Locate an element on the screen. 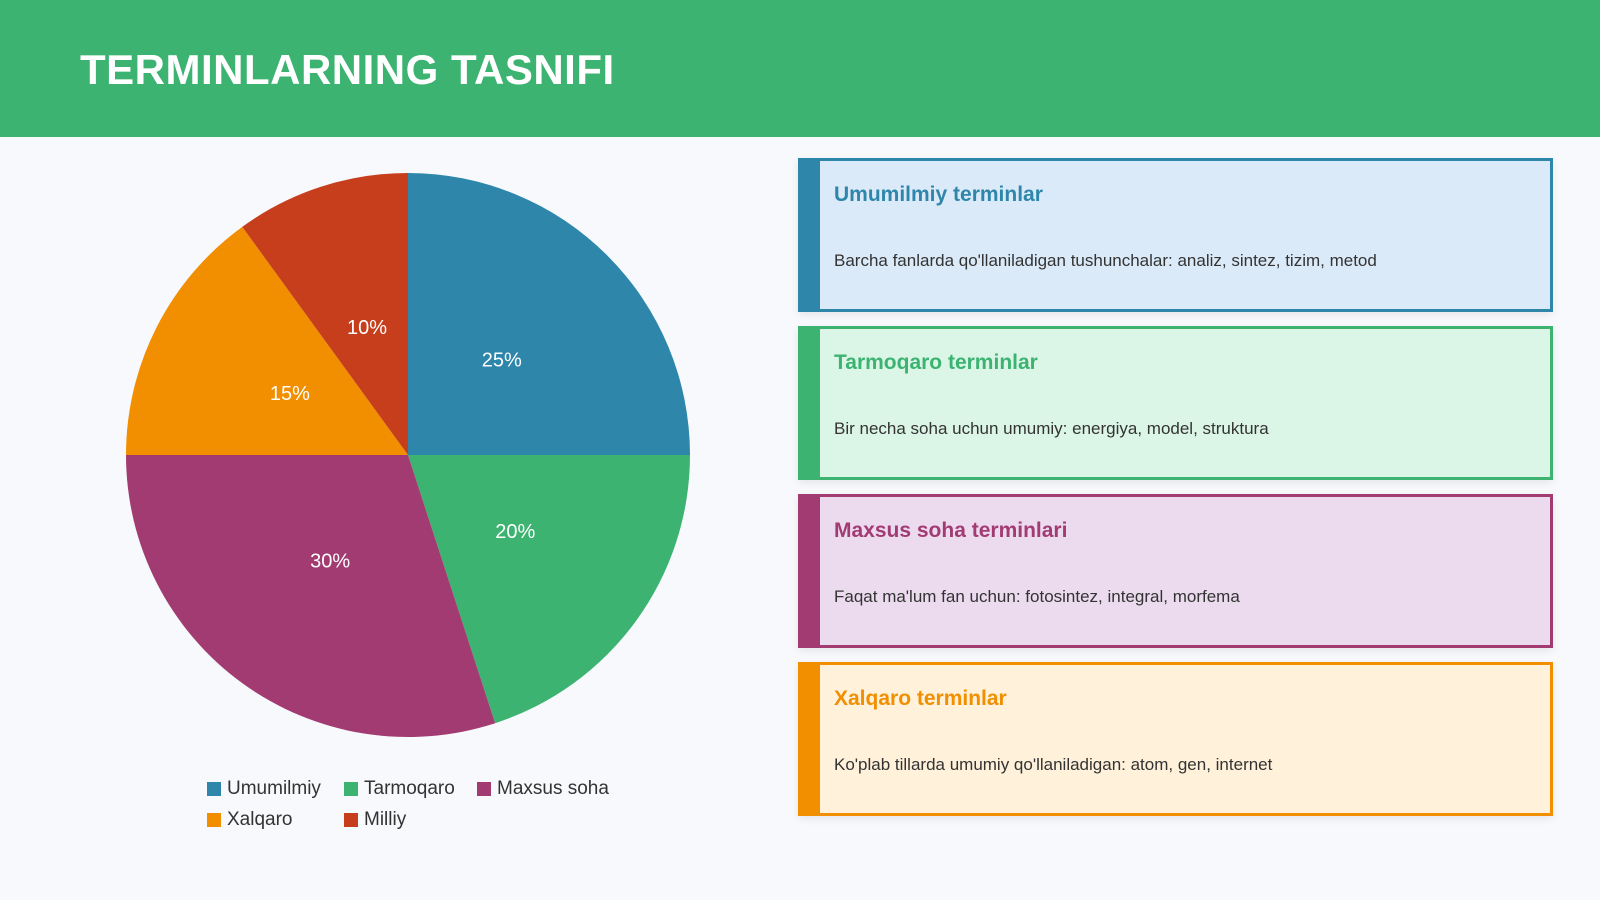 The height and width of the screenshot is (900, 1600). data-label: 10% is located at coordinates (367, 328).